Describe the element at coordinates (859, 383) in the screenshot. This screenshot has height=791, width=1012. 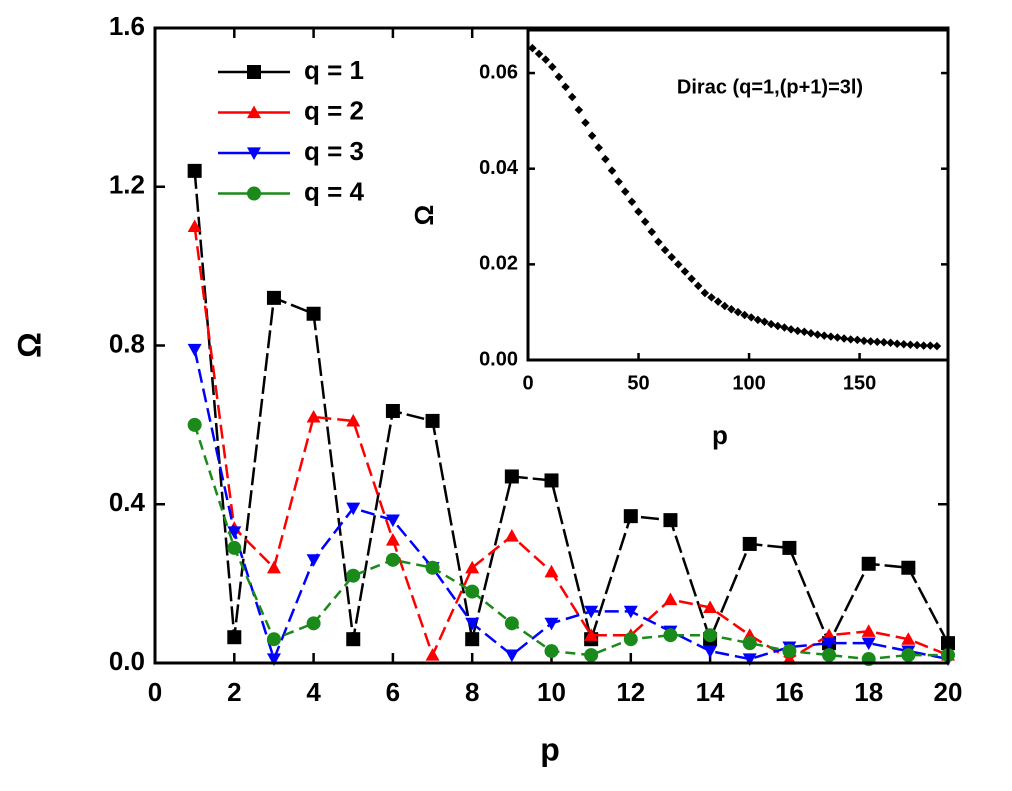
I see `x-tick-label: 150` at that location.